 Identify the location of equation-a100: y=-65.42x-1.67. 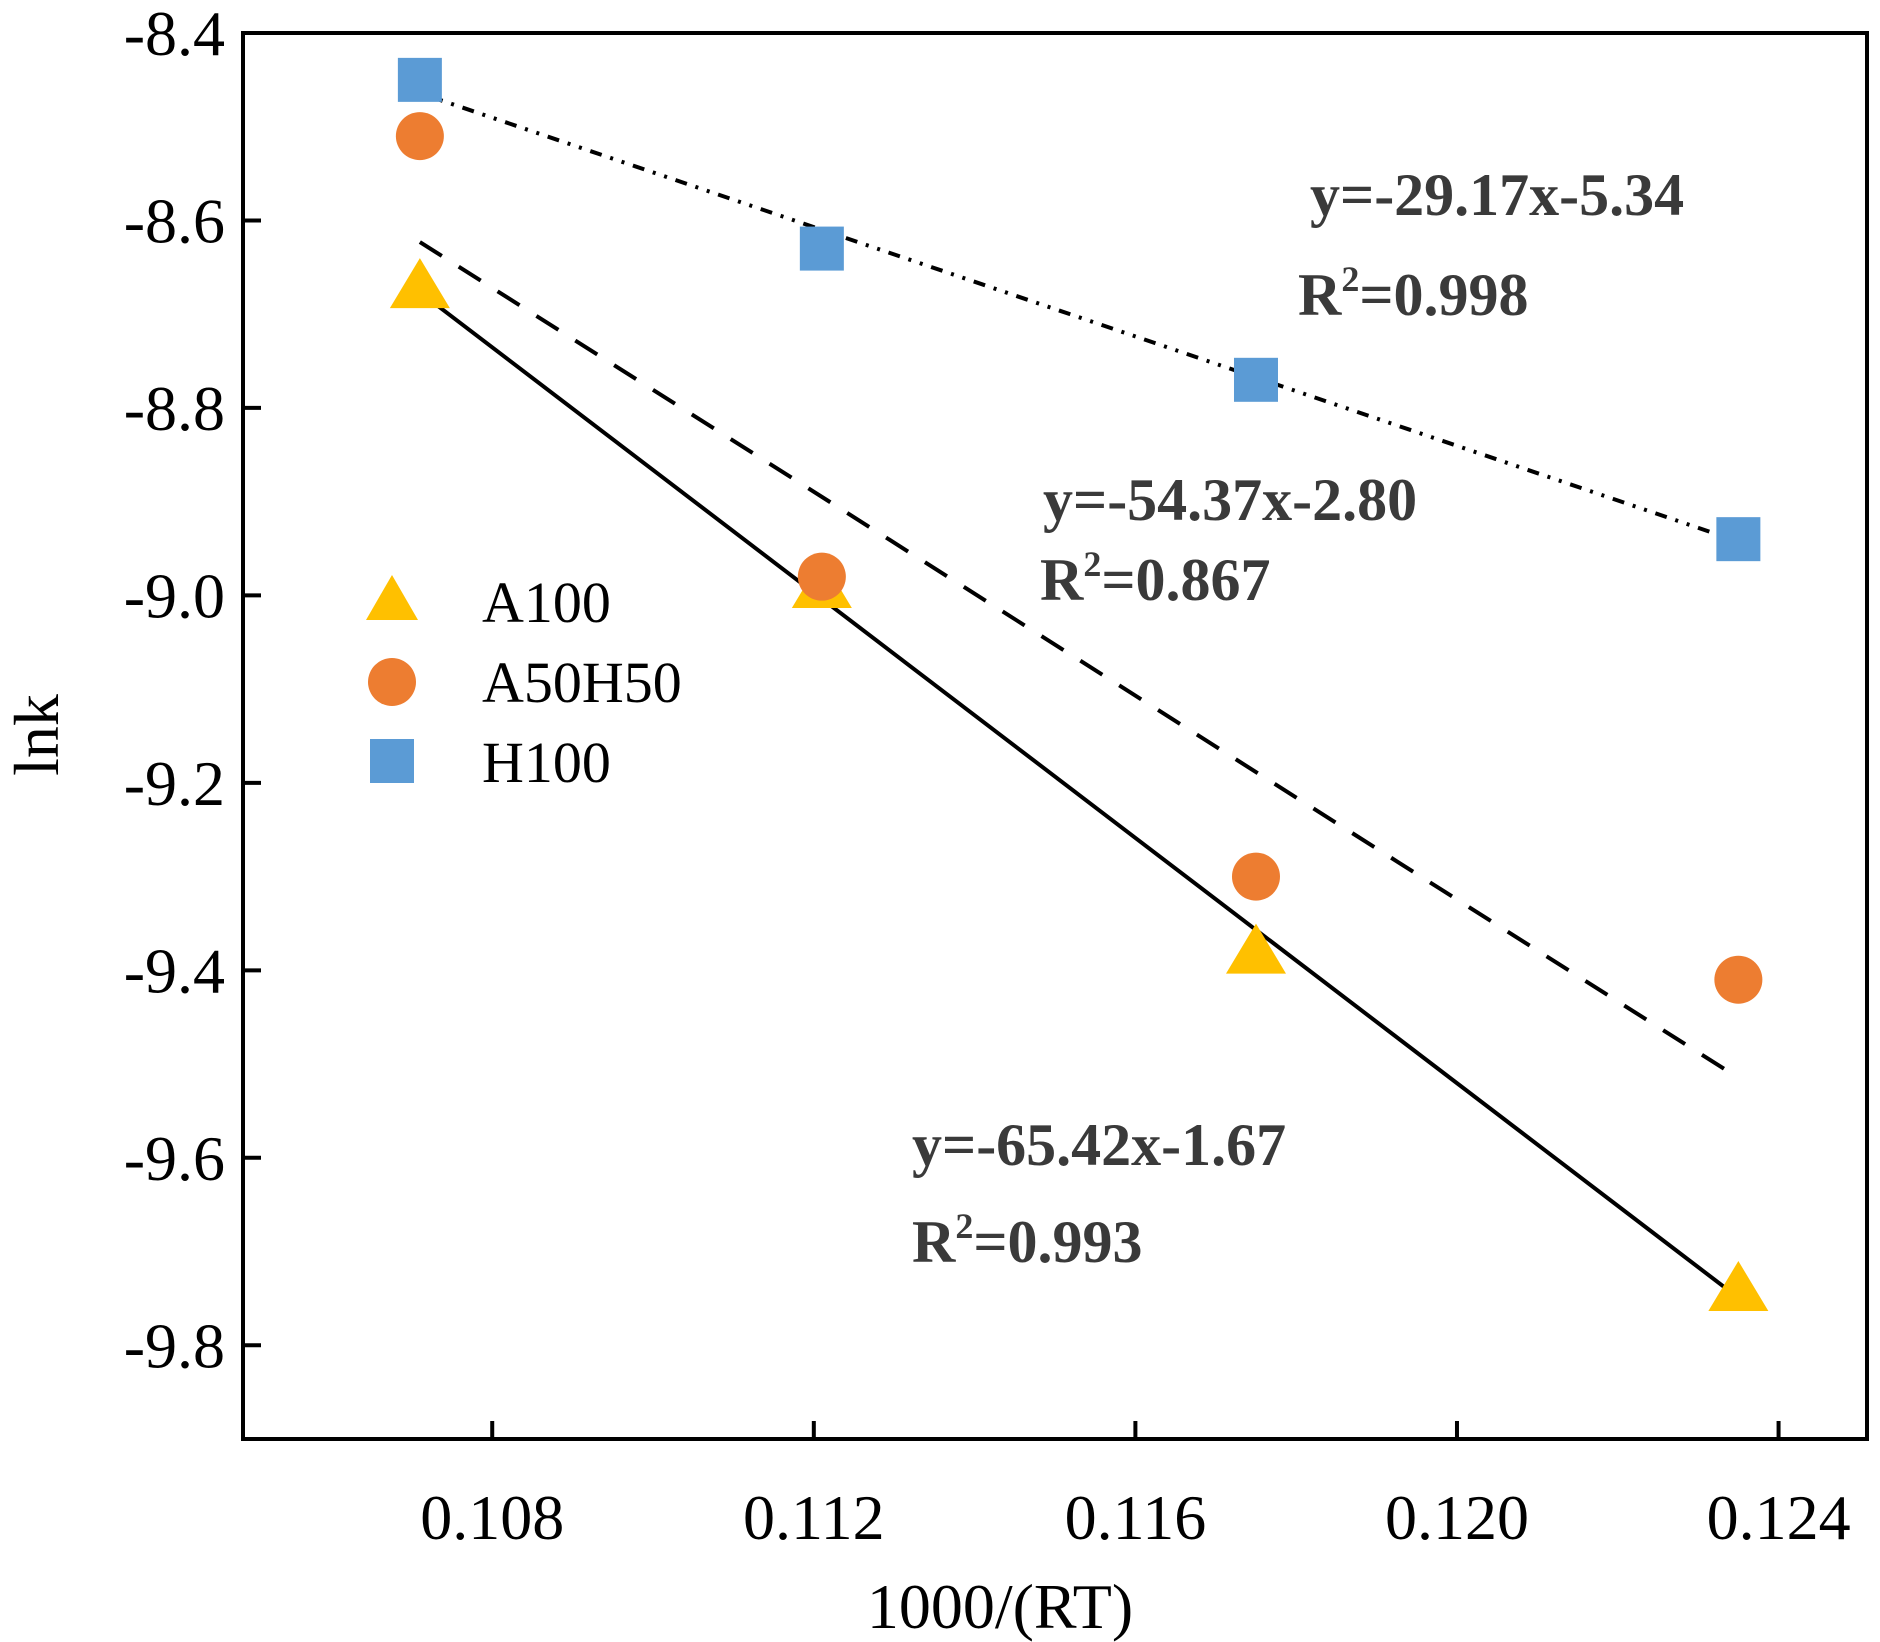
(1099, 1145).